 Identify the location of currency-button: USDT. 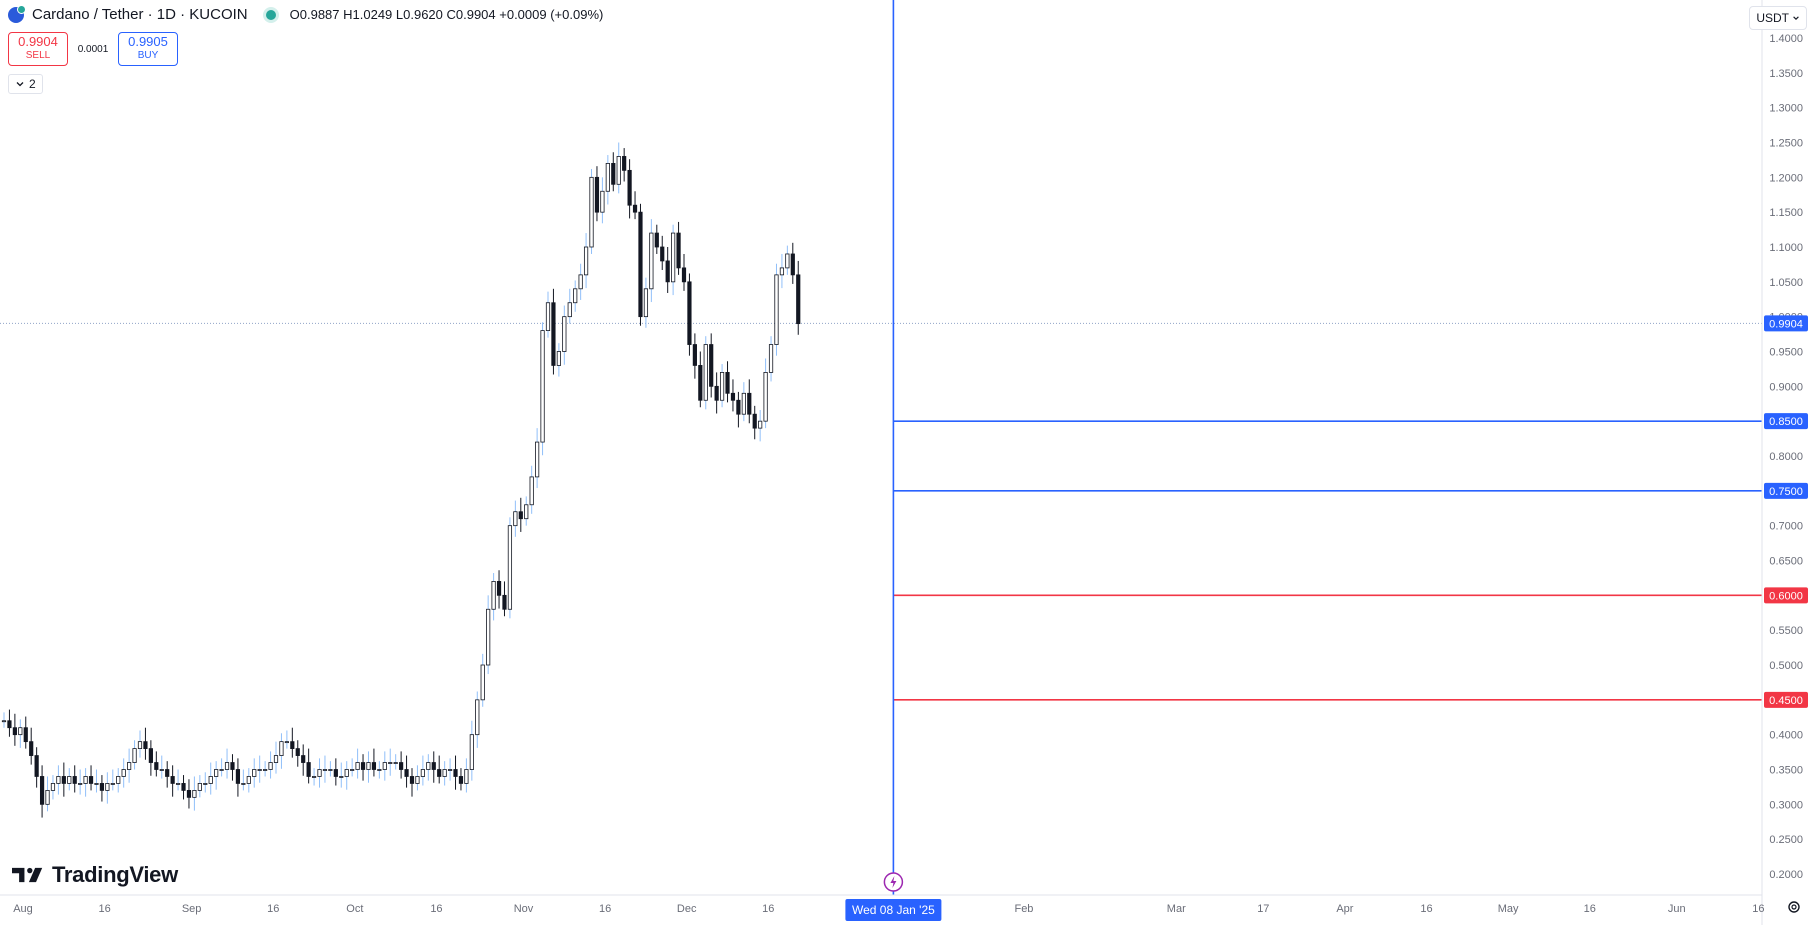
(1778, 18).